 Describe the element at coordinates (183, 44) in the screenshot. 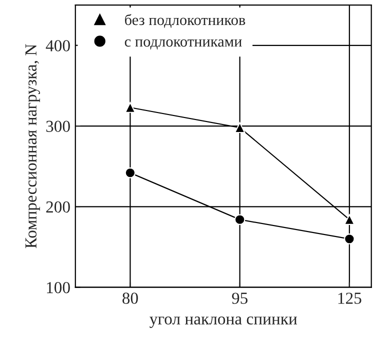

I see `legend-label: с подлокотниками` at that location.